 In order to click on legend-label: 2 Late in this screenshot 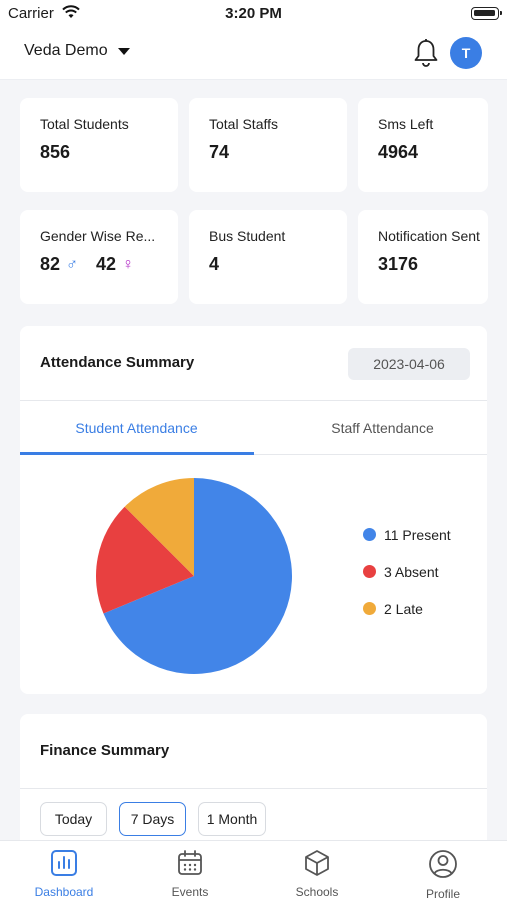, I will do `click(403, 608)`.